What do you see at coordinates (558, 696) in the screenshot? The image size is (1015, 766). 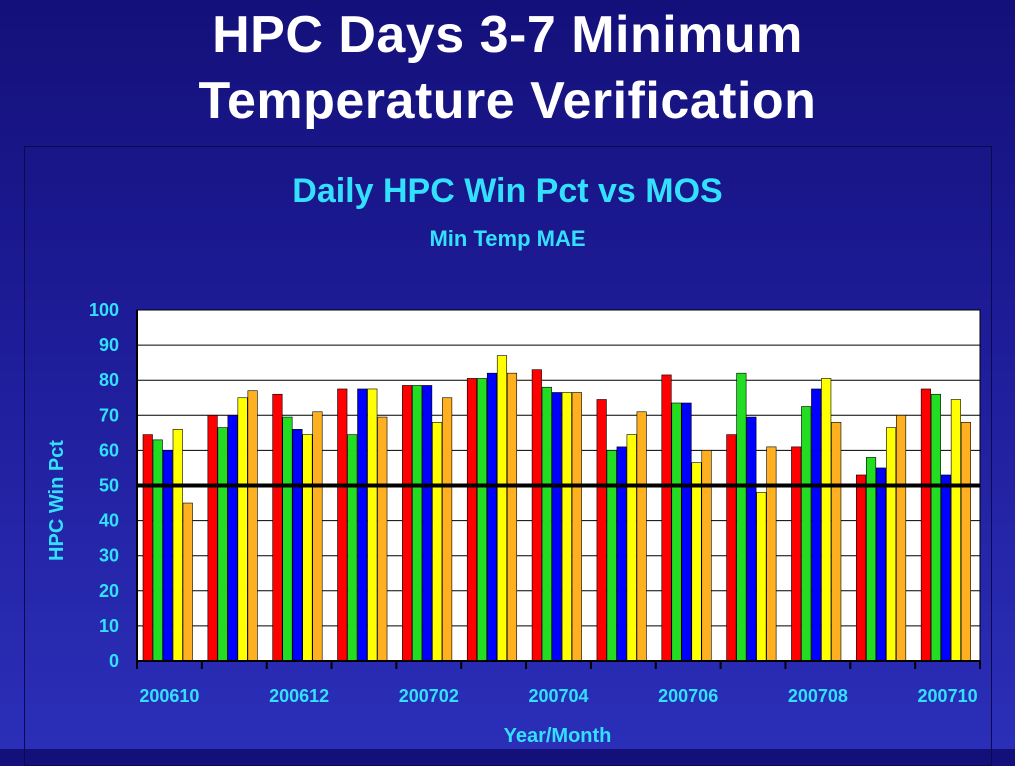 I see `x-tick-label: 200704` at bounding box center [558, 696].